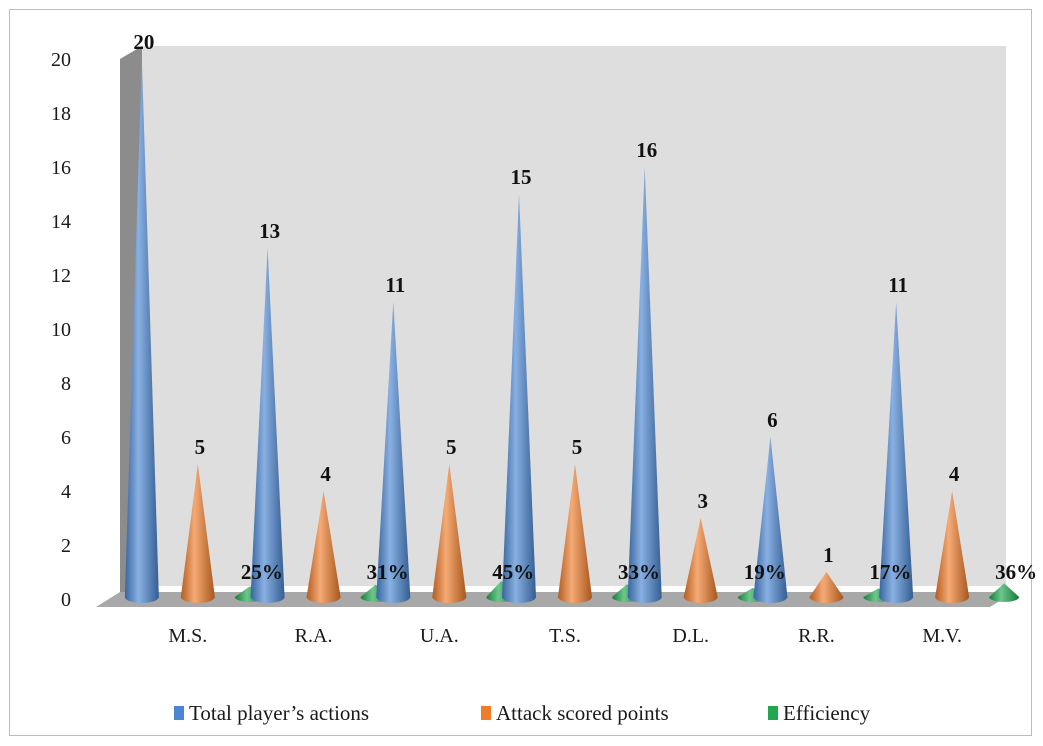 The image size is (1043, 746). What do you see at coordinates (646, 150) in the screenshot?
I see `data-label: 16` at bounding box center [646, 150].